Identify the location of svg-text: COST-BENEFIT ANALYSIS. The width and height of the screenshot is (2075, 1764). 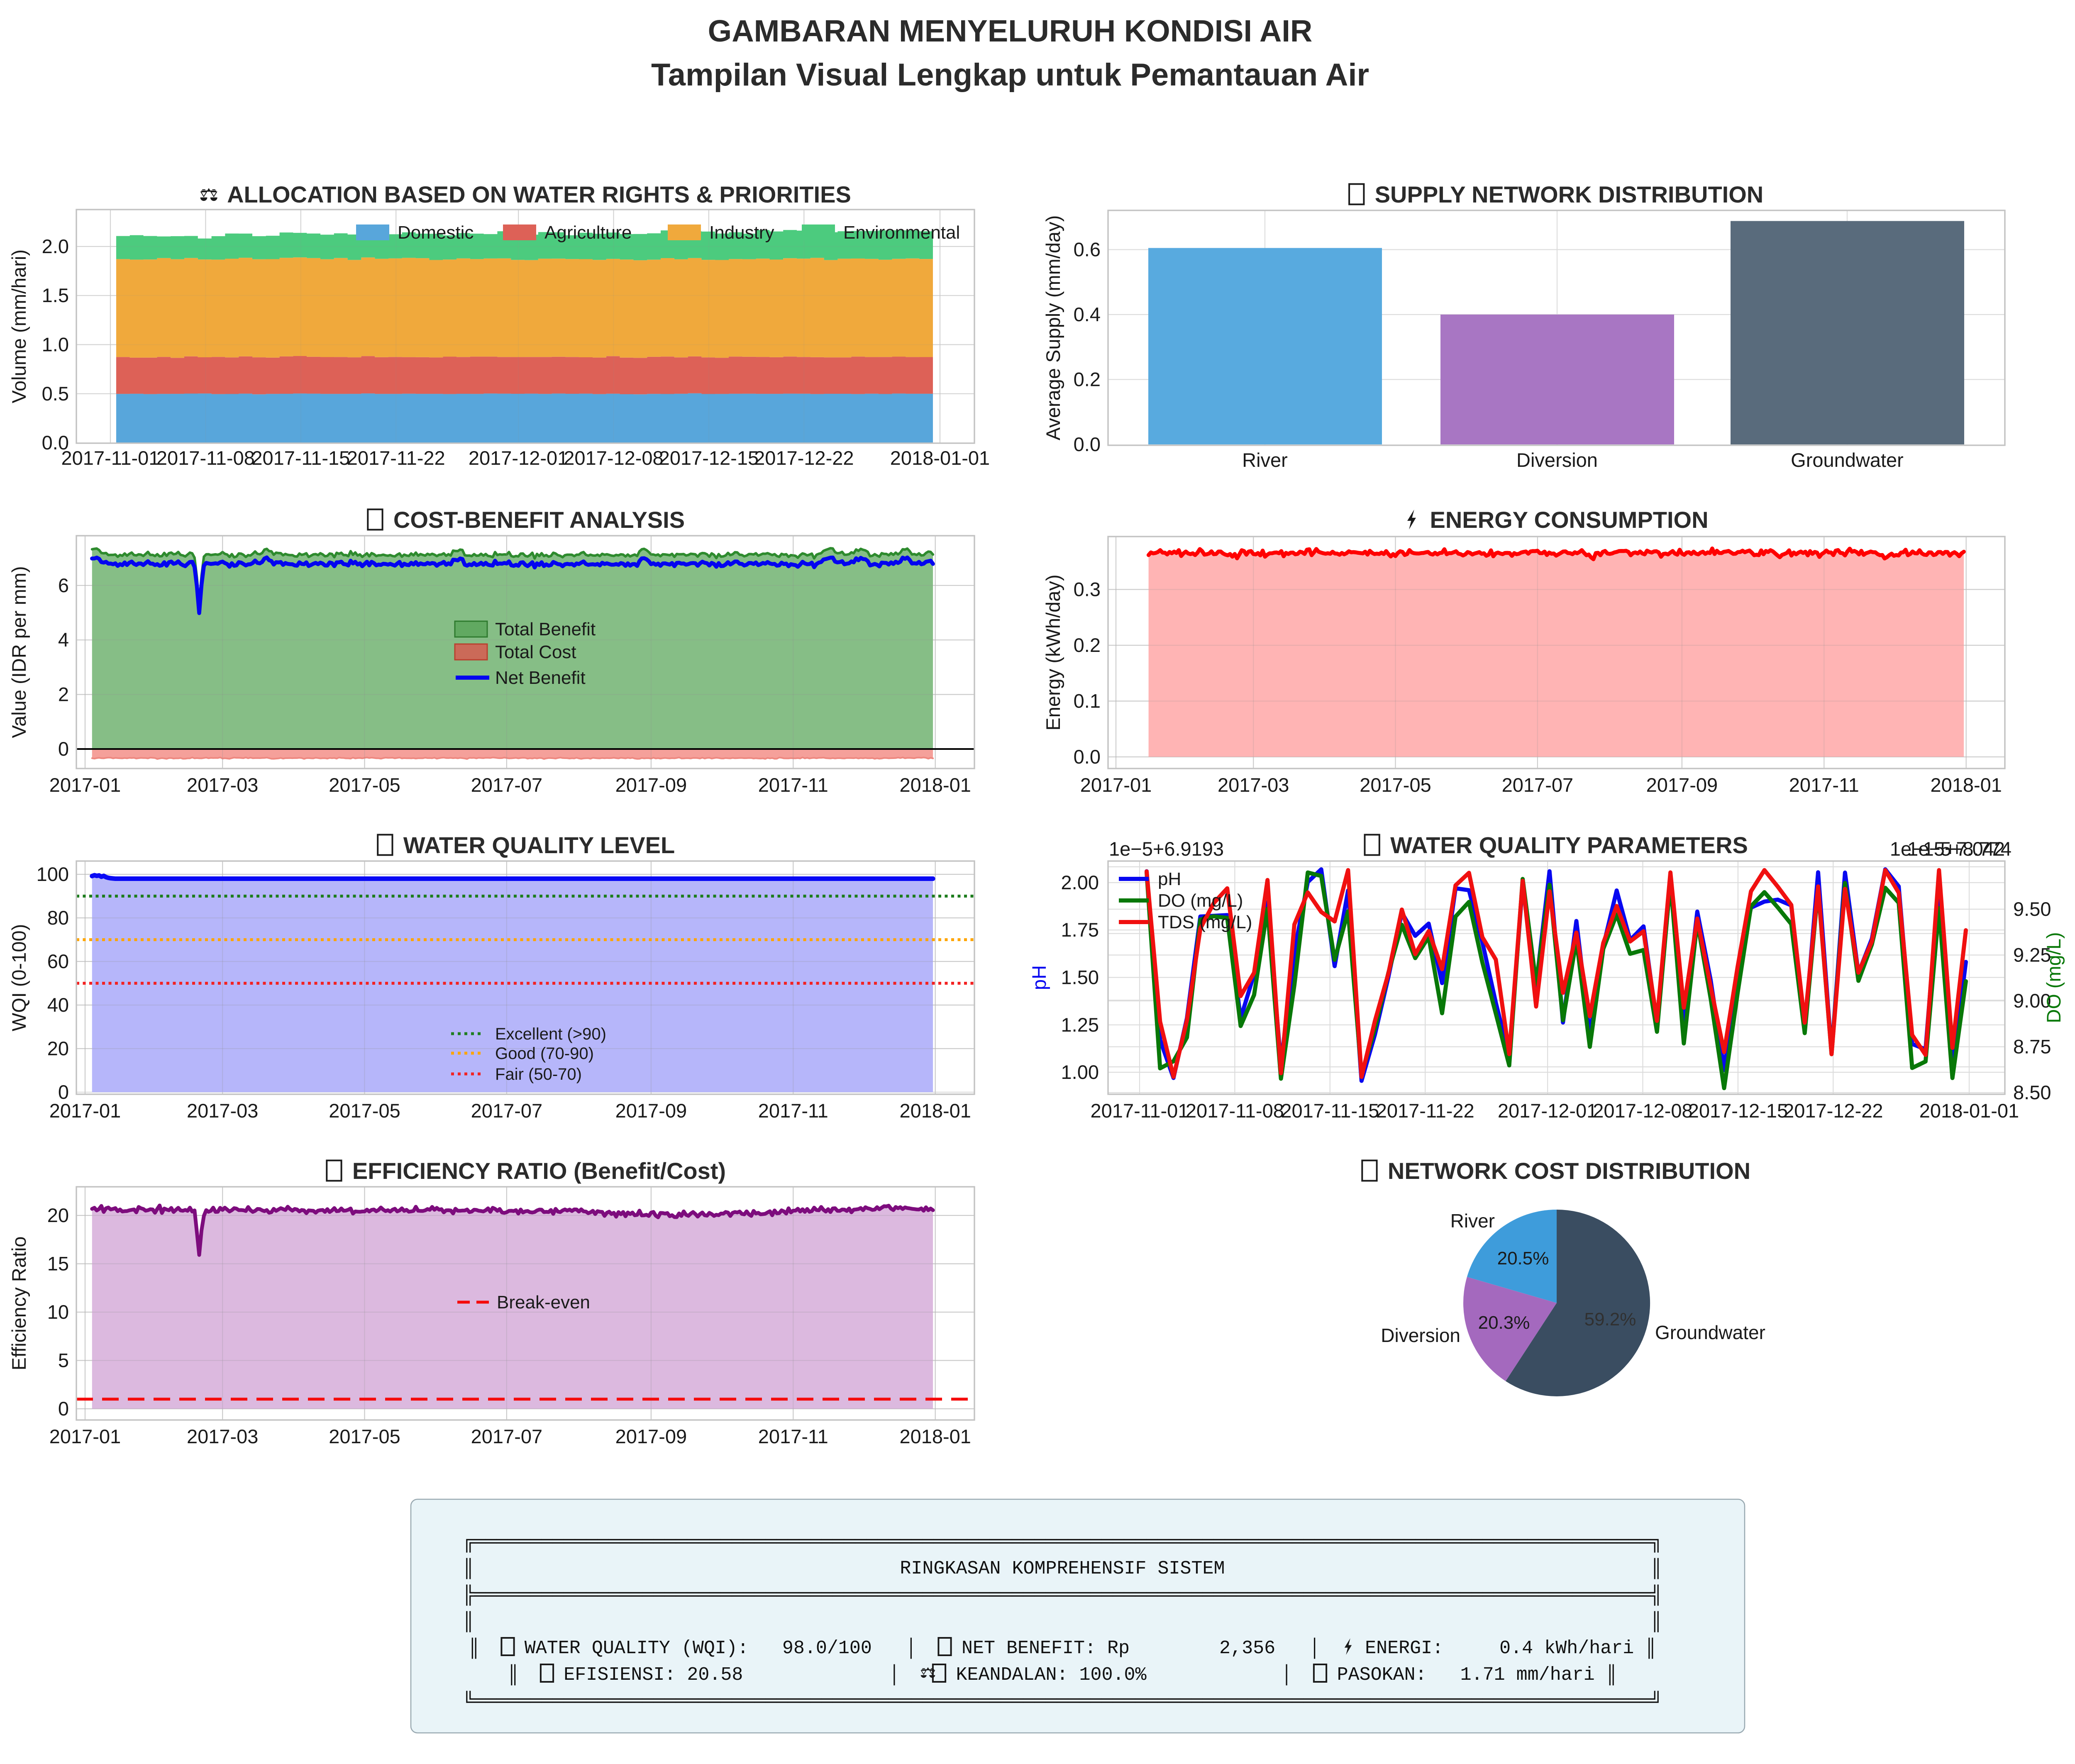
(539, 520).